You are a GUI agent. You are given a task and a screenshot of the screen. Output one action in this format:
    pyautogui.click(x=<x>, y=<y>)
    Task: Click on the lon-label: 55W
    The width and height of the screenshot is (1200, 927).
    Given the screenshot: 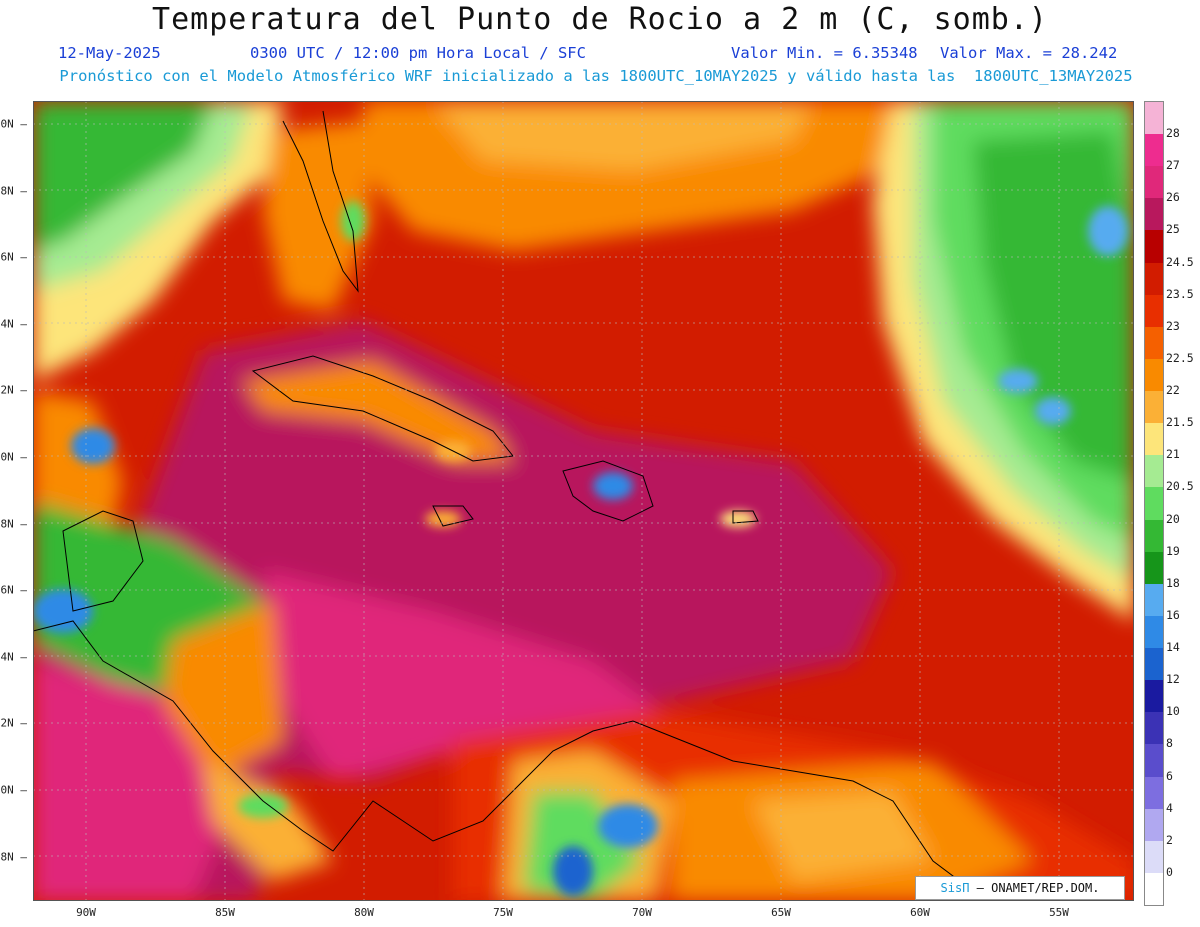 What is the action you would take?
    pyautogui.click(x=1059, y=912)
    